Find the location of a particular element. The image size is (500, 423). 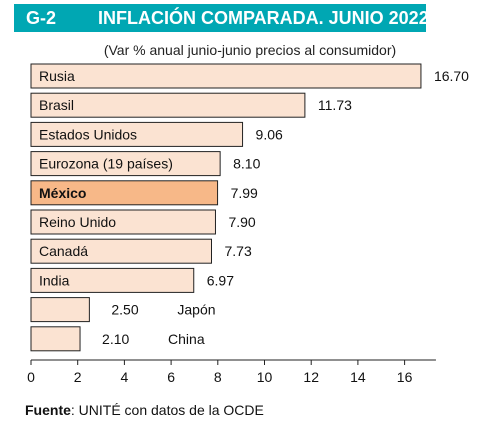

x-tick-label-14: 14 is located at coordinates (358, 377).